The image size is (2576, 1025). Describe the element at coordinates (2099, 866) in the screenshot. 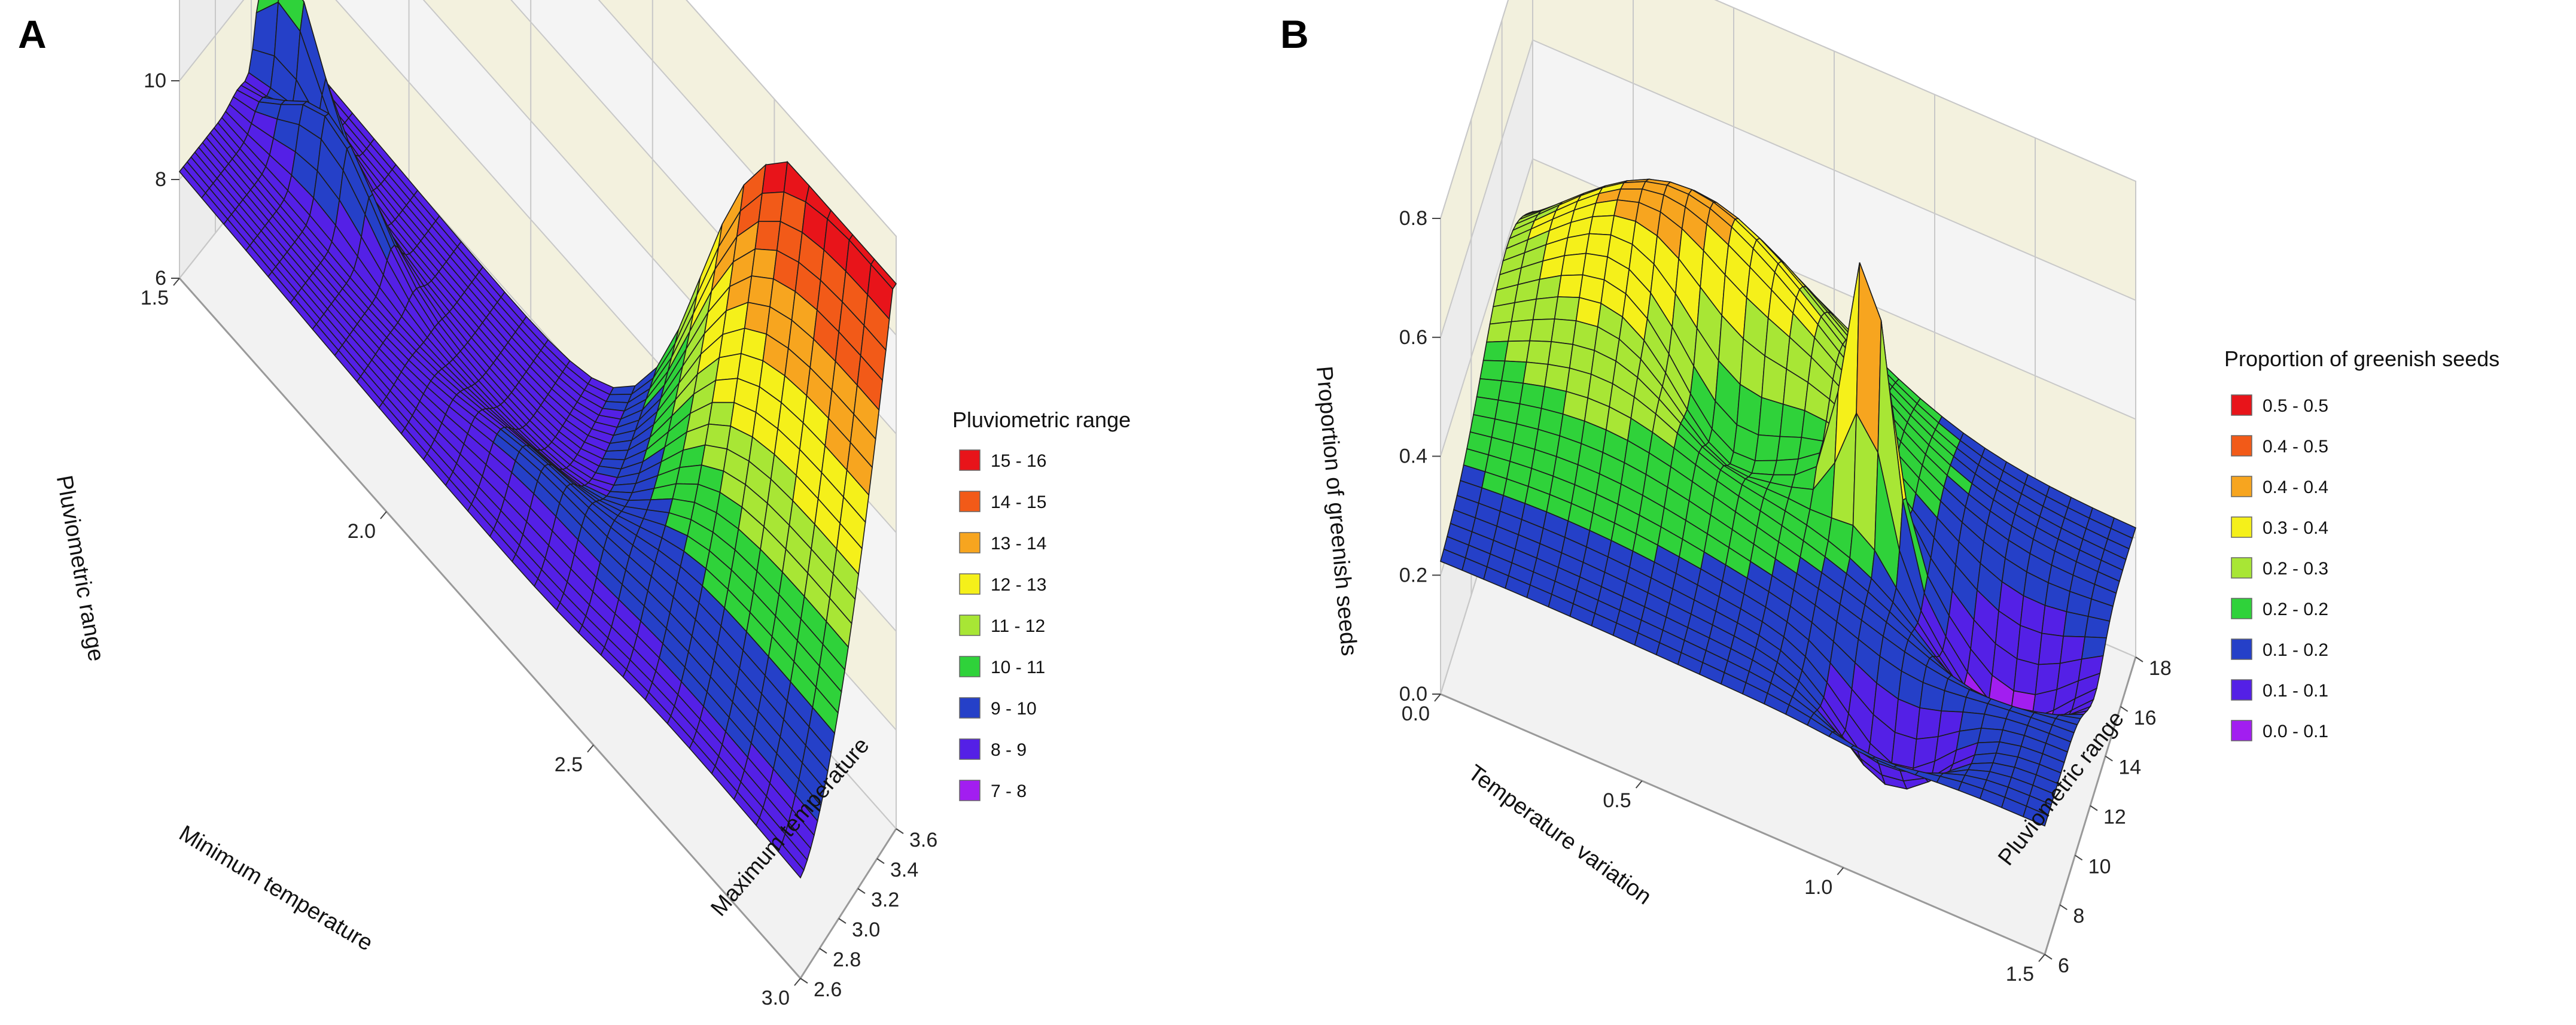

I see `y-tick-label: 10` at that location.